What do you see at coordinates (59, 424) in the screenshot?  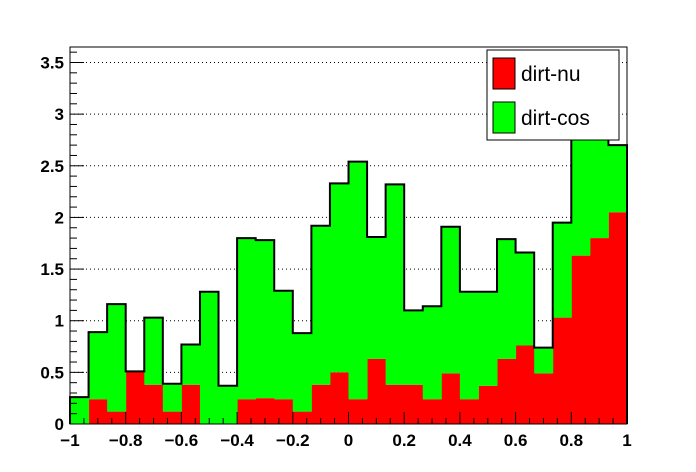 I see `y-tick-label: 0` at bounding box center [59, 424].